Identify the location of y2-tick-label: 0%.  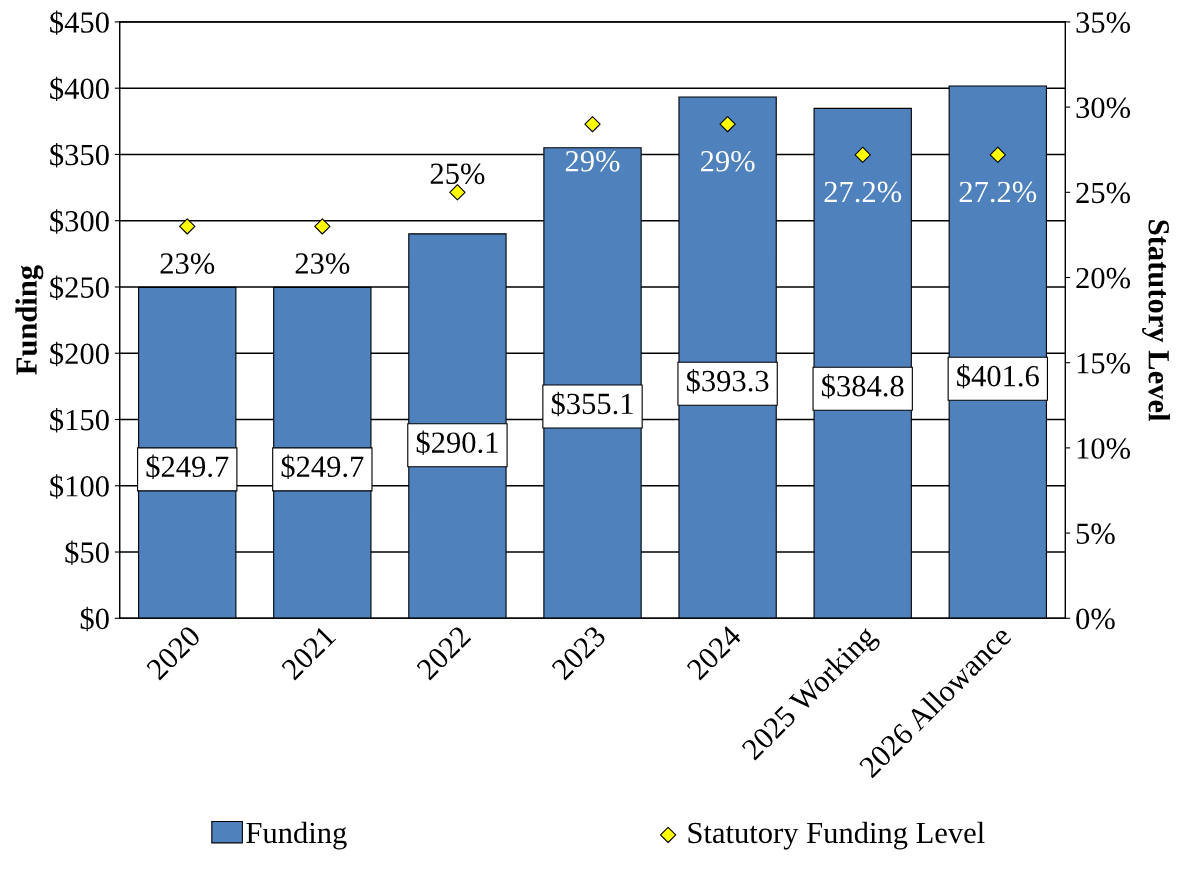
(1095, 619).